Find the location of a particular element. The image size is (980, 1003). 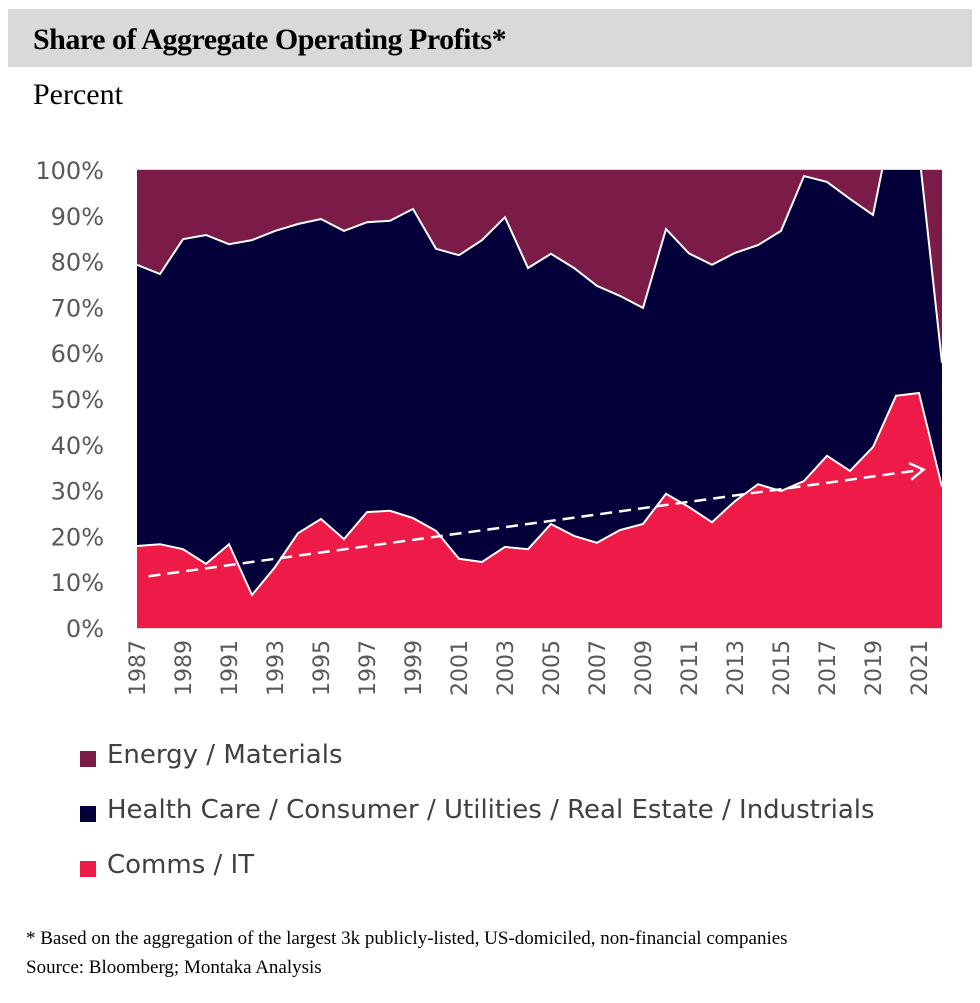

trend-arrowhead is located at coordinates (917, 471).